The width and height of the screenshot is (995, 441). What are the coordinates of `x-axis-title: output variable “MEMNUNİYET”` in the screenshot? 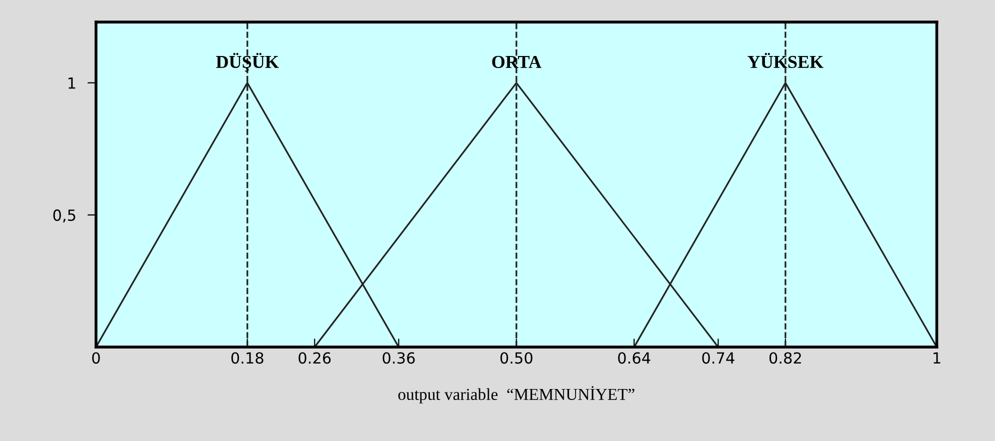 It's located at (516, 395).